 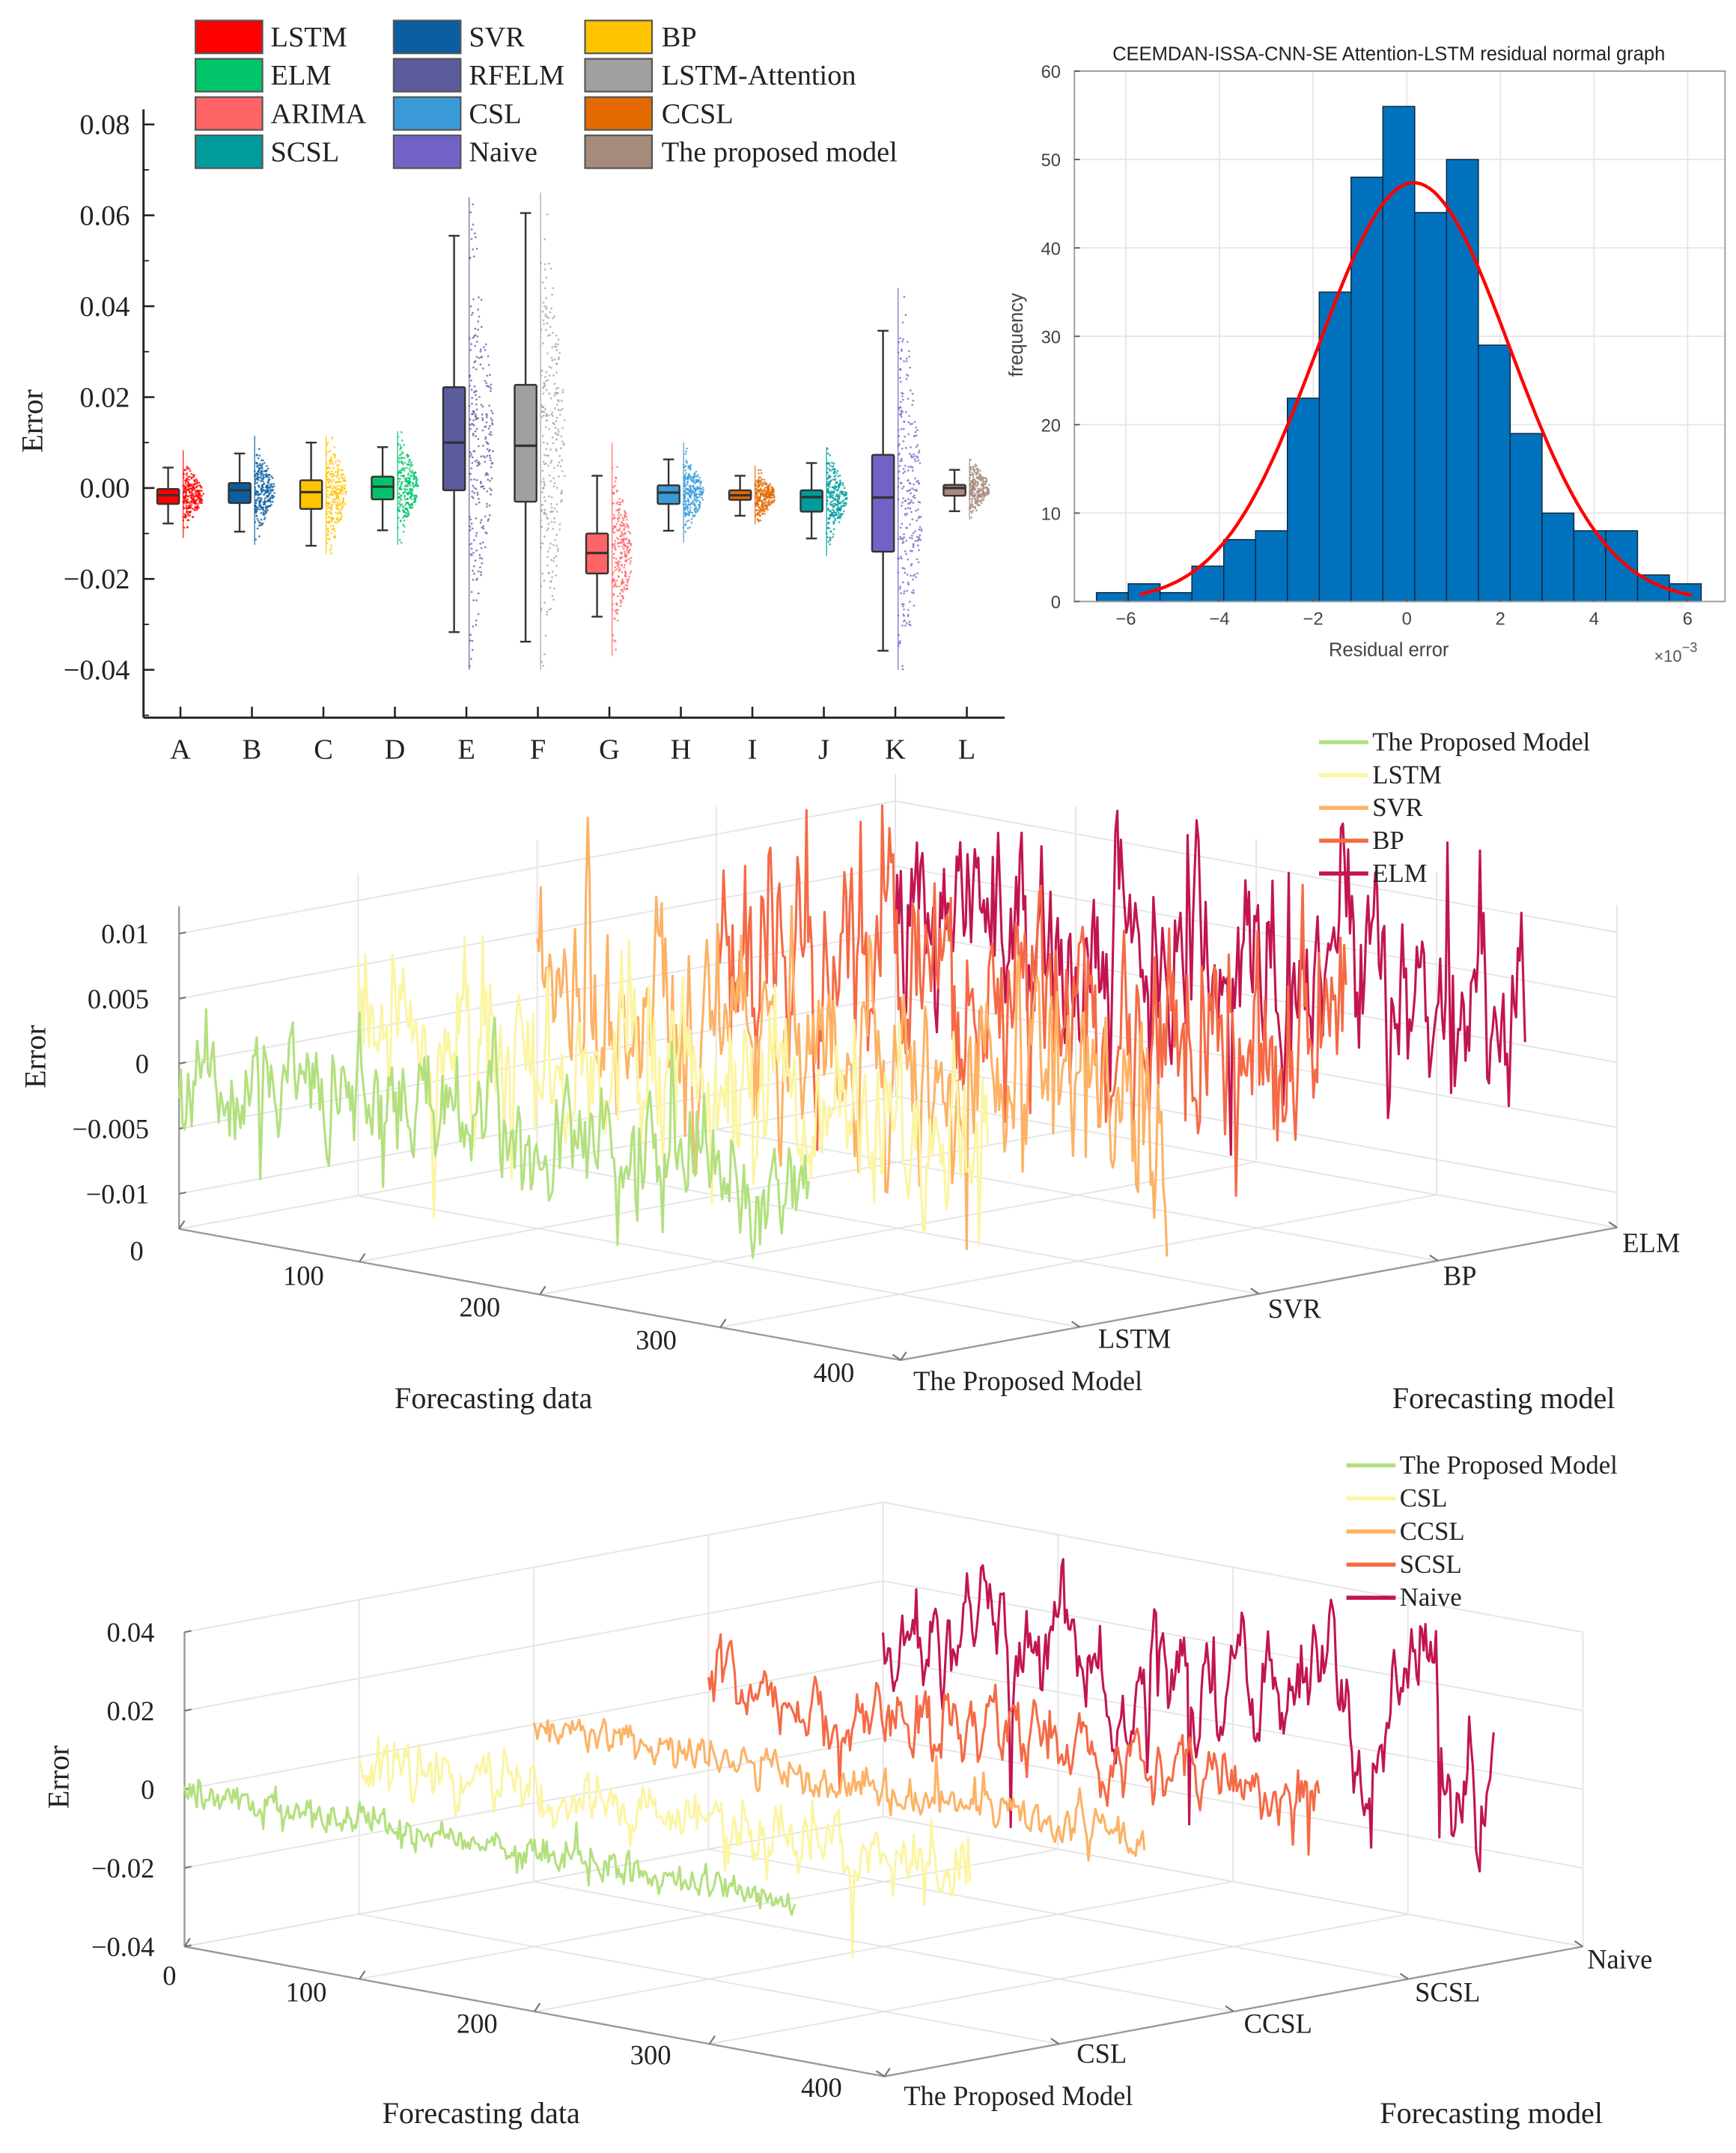 What do you see at coordinates (104, 125) in the screenshot?
I see `y-tick-label: 0.08` at bounding box center [104, 125].